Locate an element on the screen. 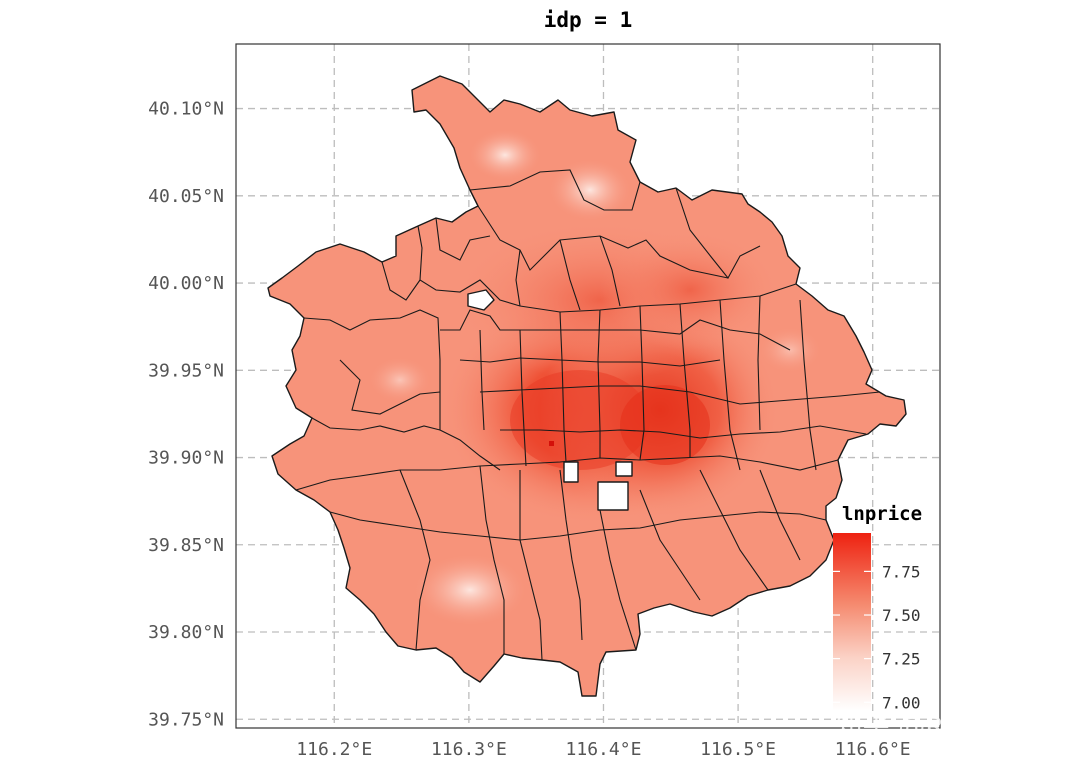  legend: lnprice 7.75 7.50 7.25 7.00 is located at coordinates (877, 607).